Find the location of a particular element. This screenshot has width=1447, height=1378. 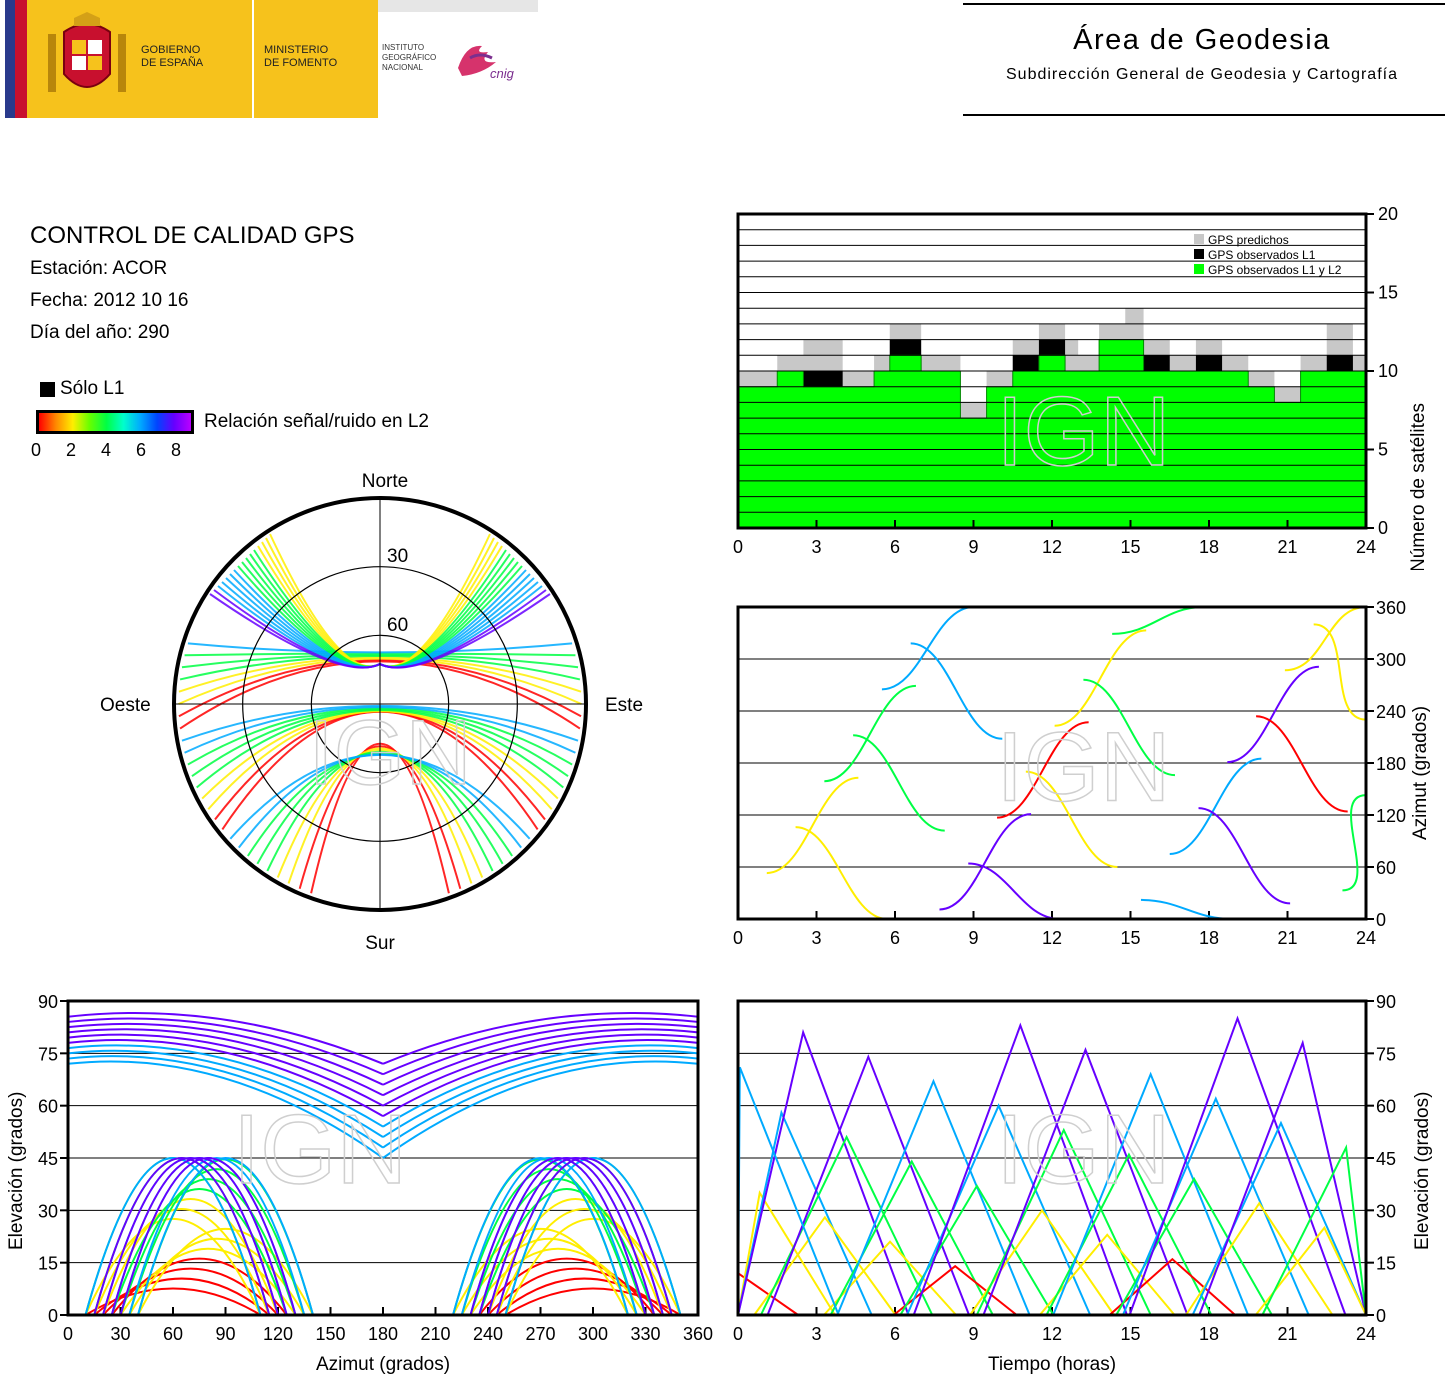

xtick-label: 300 is located at coordinates (593, 1334).